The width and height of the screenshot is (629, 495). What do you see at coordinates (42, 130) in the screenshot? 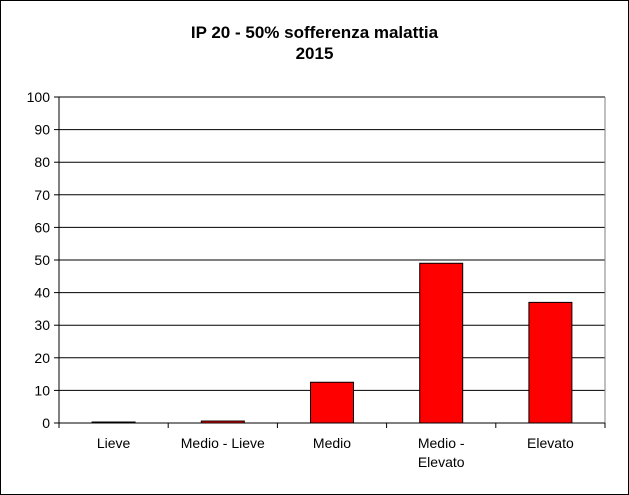
I see `y-tick-label: 90` at bounding box center [42, 130].